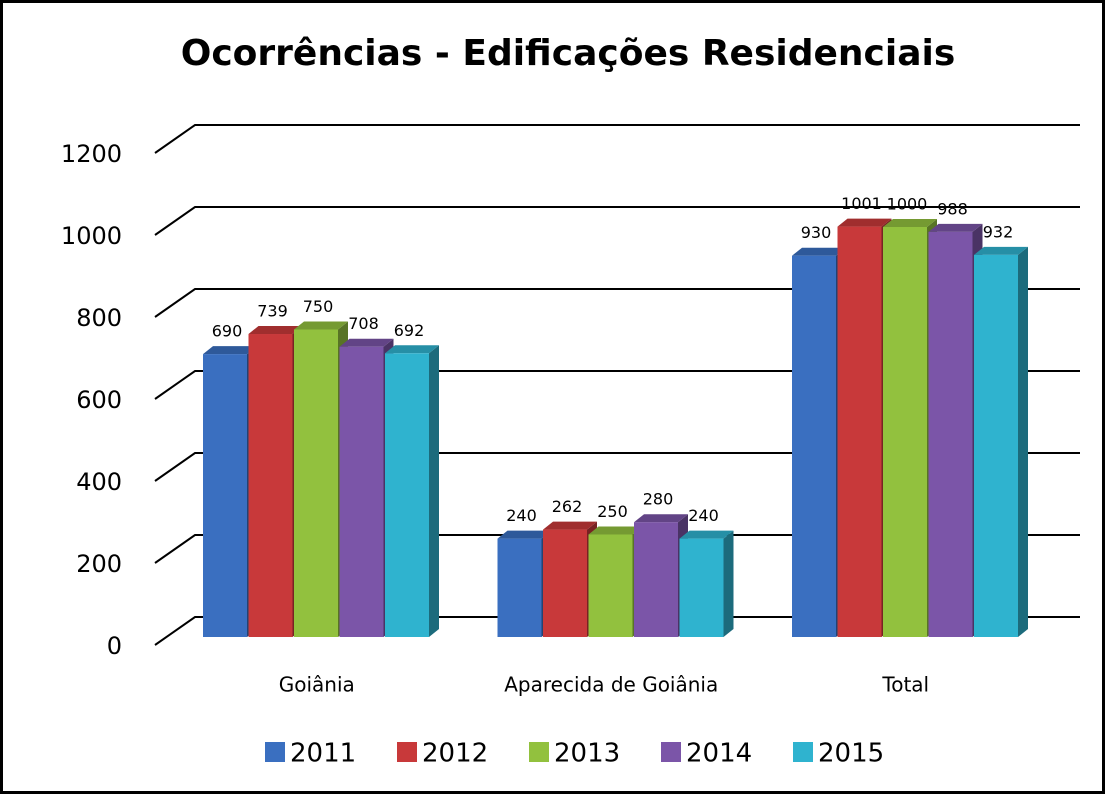 The height and width of the screenshot is (794, 1105). Describe the element at coordinates (317, 685) in the screenshot. I see `x-tick-label: Goiânia` at that location.